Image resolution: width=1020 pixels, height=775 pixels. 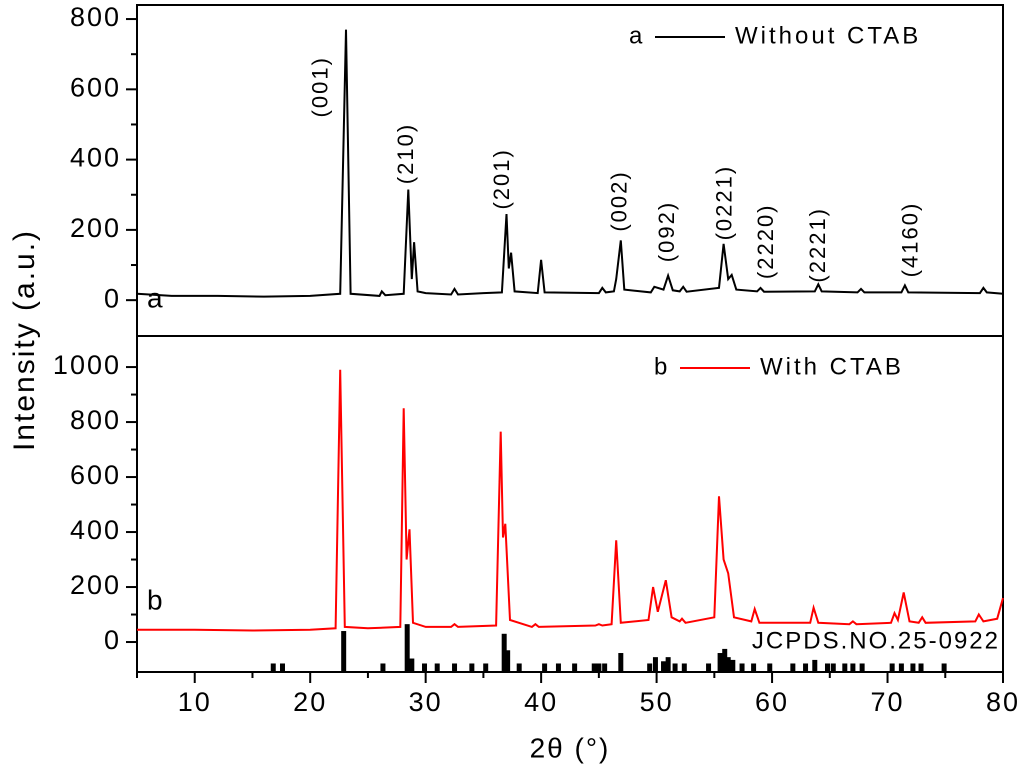 What do you see at coordinates (1003, 702) in the screenshot?
I see `x-tick-label: 80` at bounding box center [1003, 702].